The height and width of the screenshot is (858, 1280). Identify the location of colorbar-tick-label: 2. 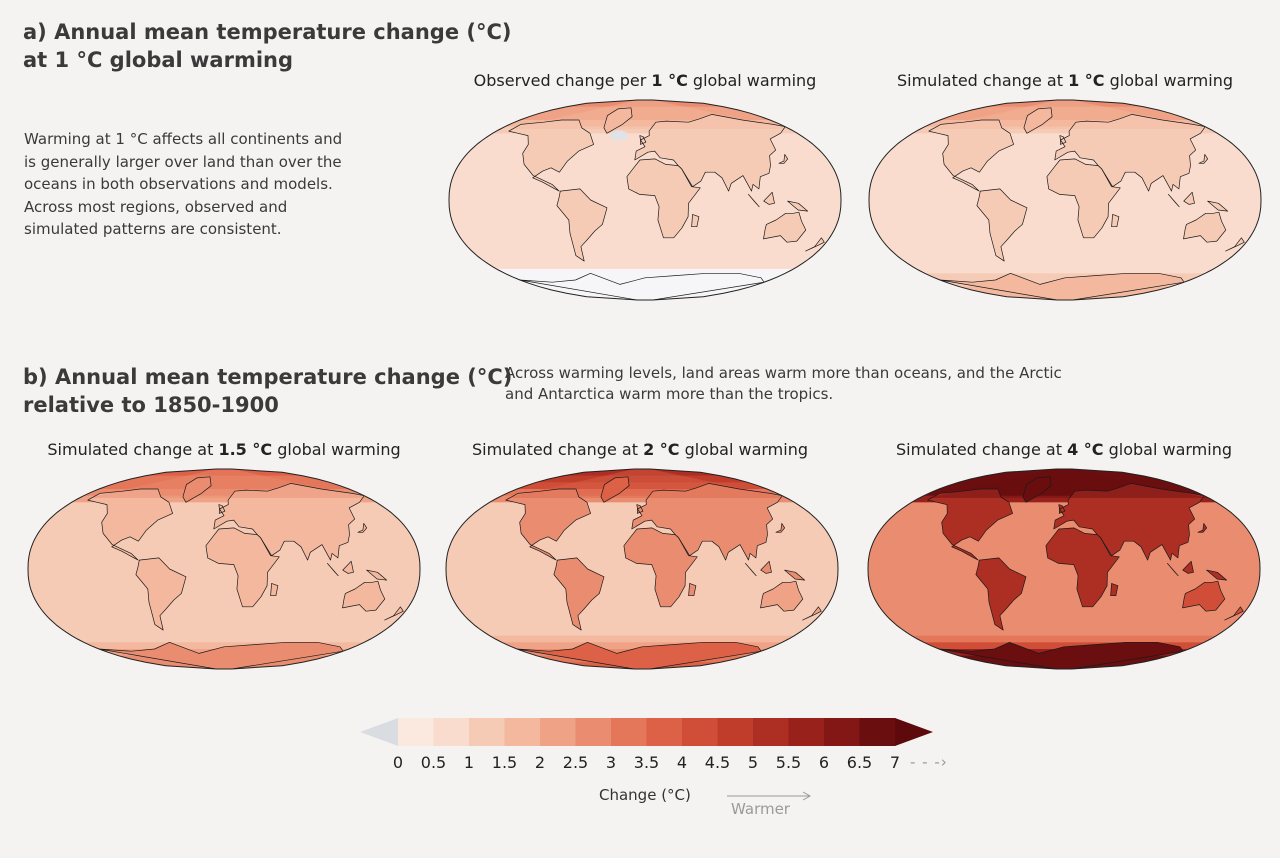
(540, 762).